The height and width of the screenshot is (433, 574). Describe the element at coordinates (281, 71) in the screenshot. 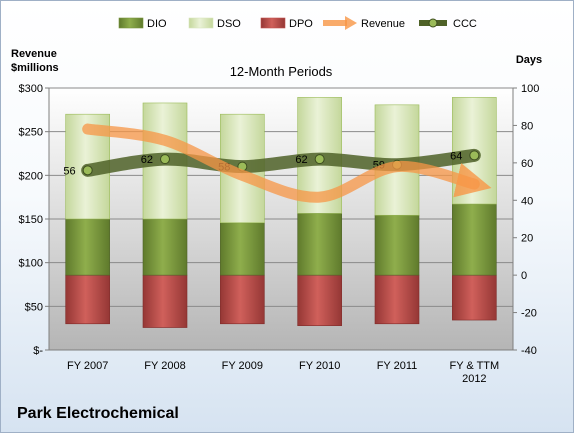

I see `chart-subtitle: 12-Month Periods` at that location.